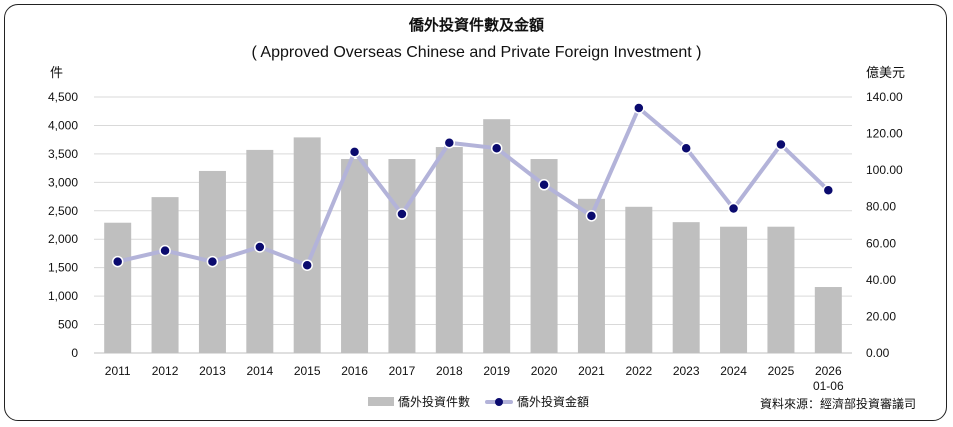 The width and height of the screenshot is (953, 427). What do you see at coordinates (57, 73) in the screenshot?
I see `left-axis-unit: 件` at bounding box center [57, 73].